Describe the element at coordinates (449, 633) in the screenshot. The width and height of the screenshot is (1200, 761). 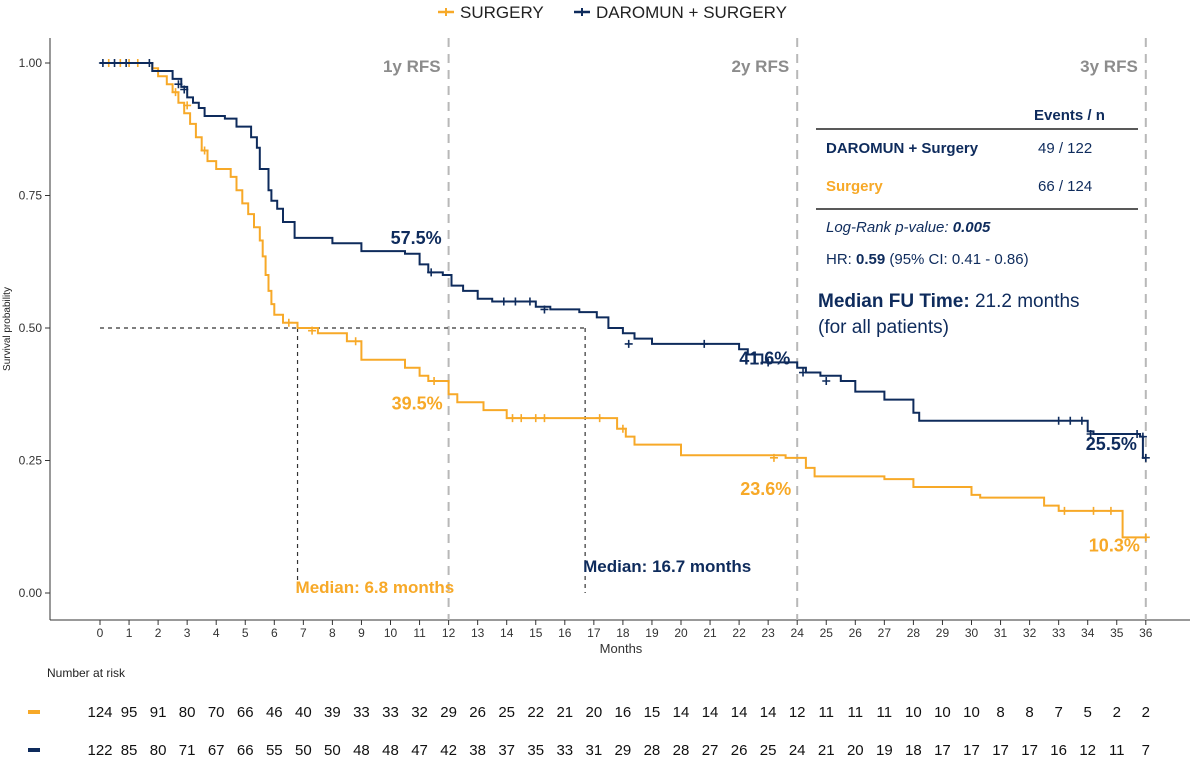
I see `x-tick-label: 12` at that location.